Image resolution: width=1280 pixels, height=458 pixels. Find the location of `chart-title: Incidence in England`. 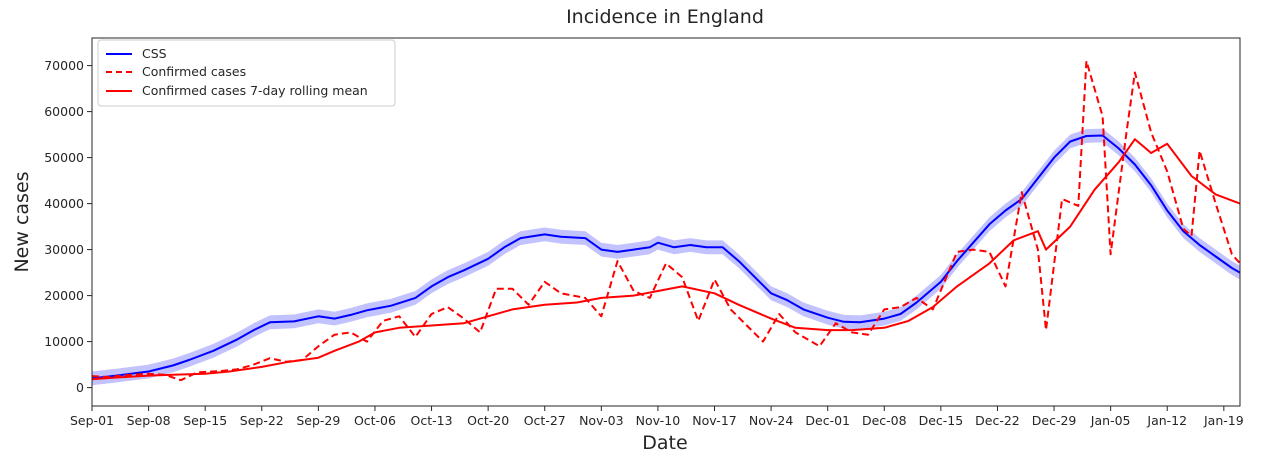

chart-title: Incidence in England is located at coordinates (665, 17).